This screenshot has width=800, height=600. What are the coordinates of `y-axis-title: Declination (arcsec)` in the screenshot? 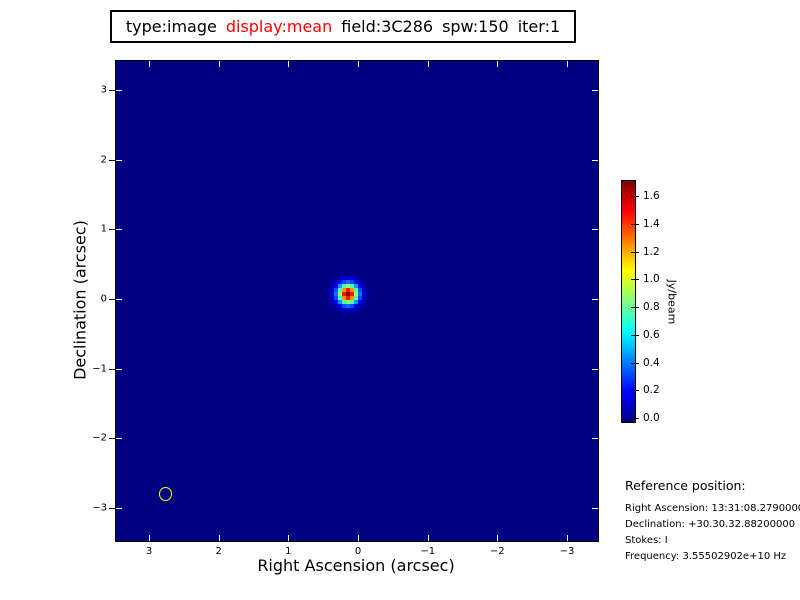 It's located at (80, 300).